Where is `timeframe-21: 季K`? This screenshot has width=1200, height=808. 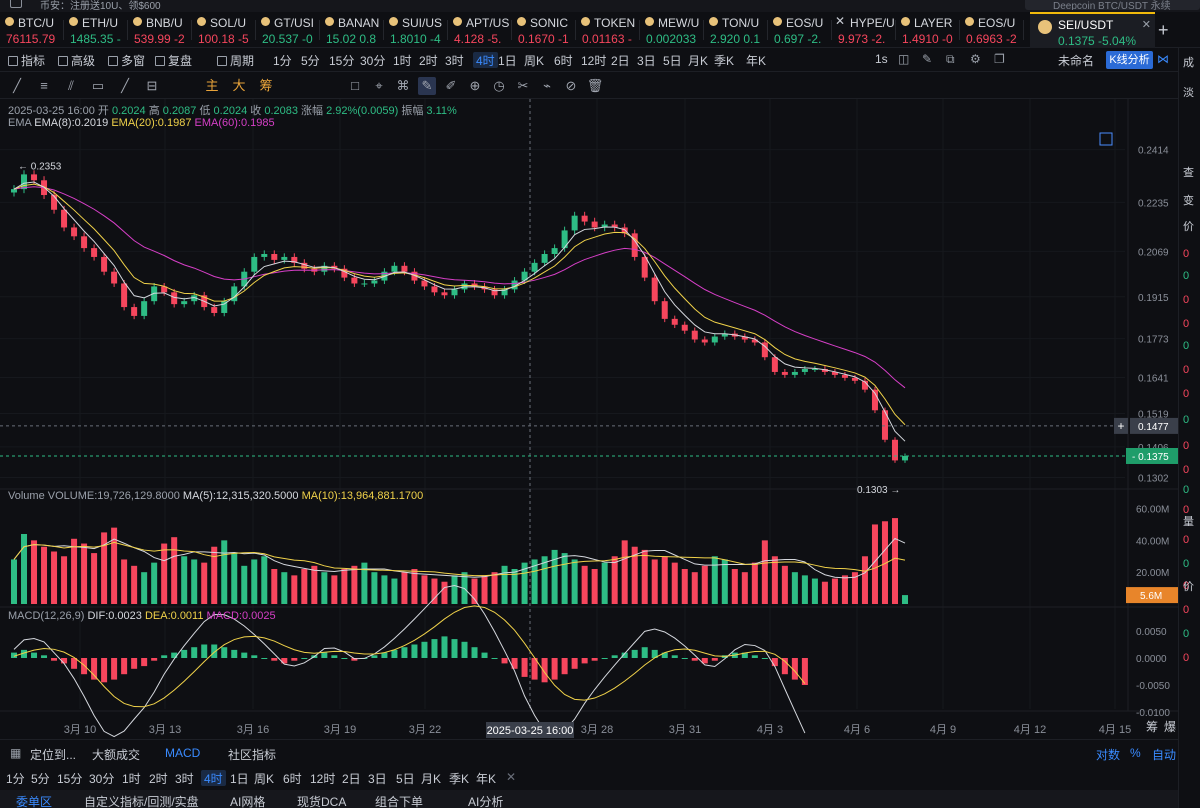 timeframe-21: 季K is located at coordinates (724, 60).